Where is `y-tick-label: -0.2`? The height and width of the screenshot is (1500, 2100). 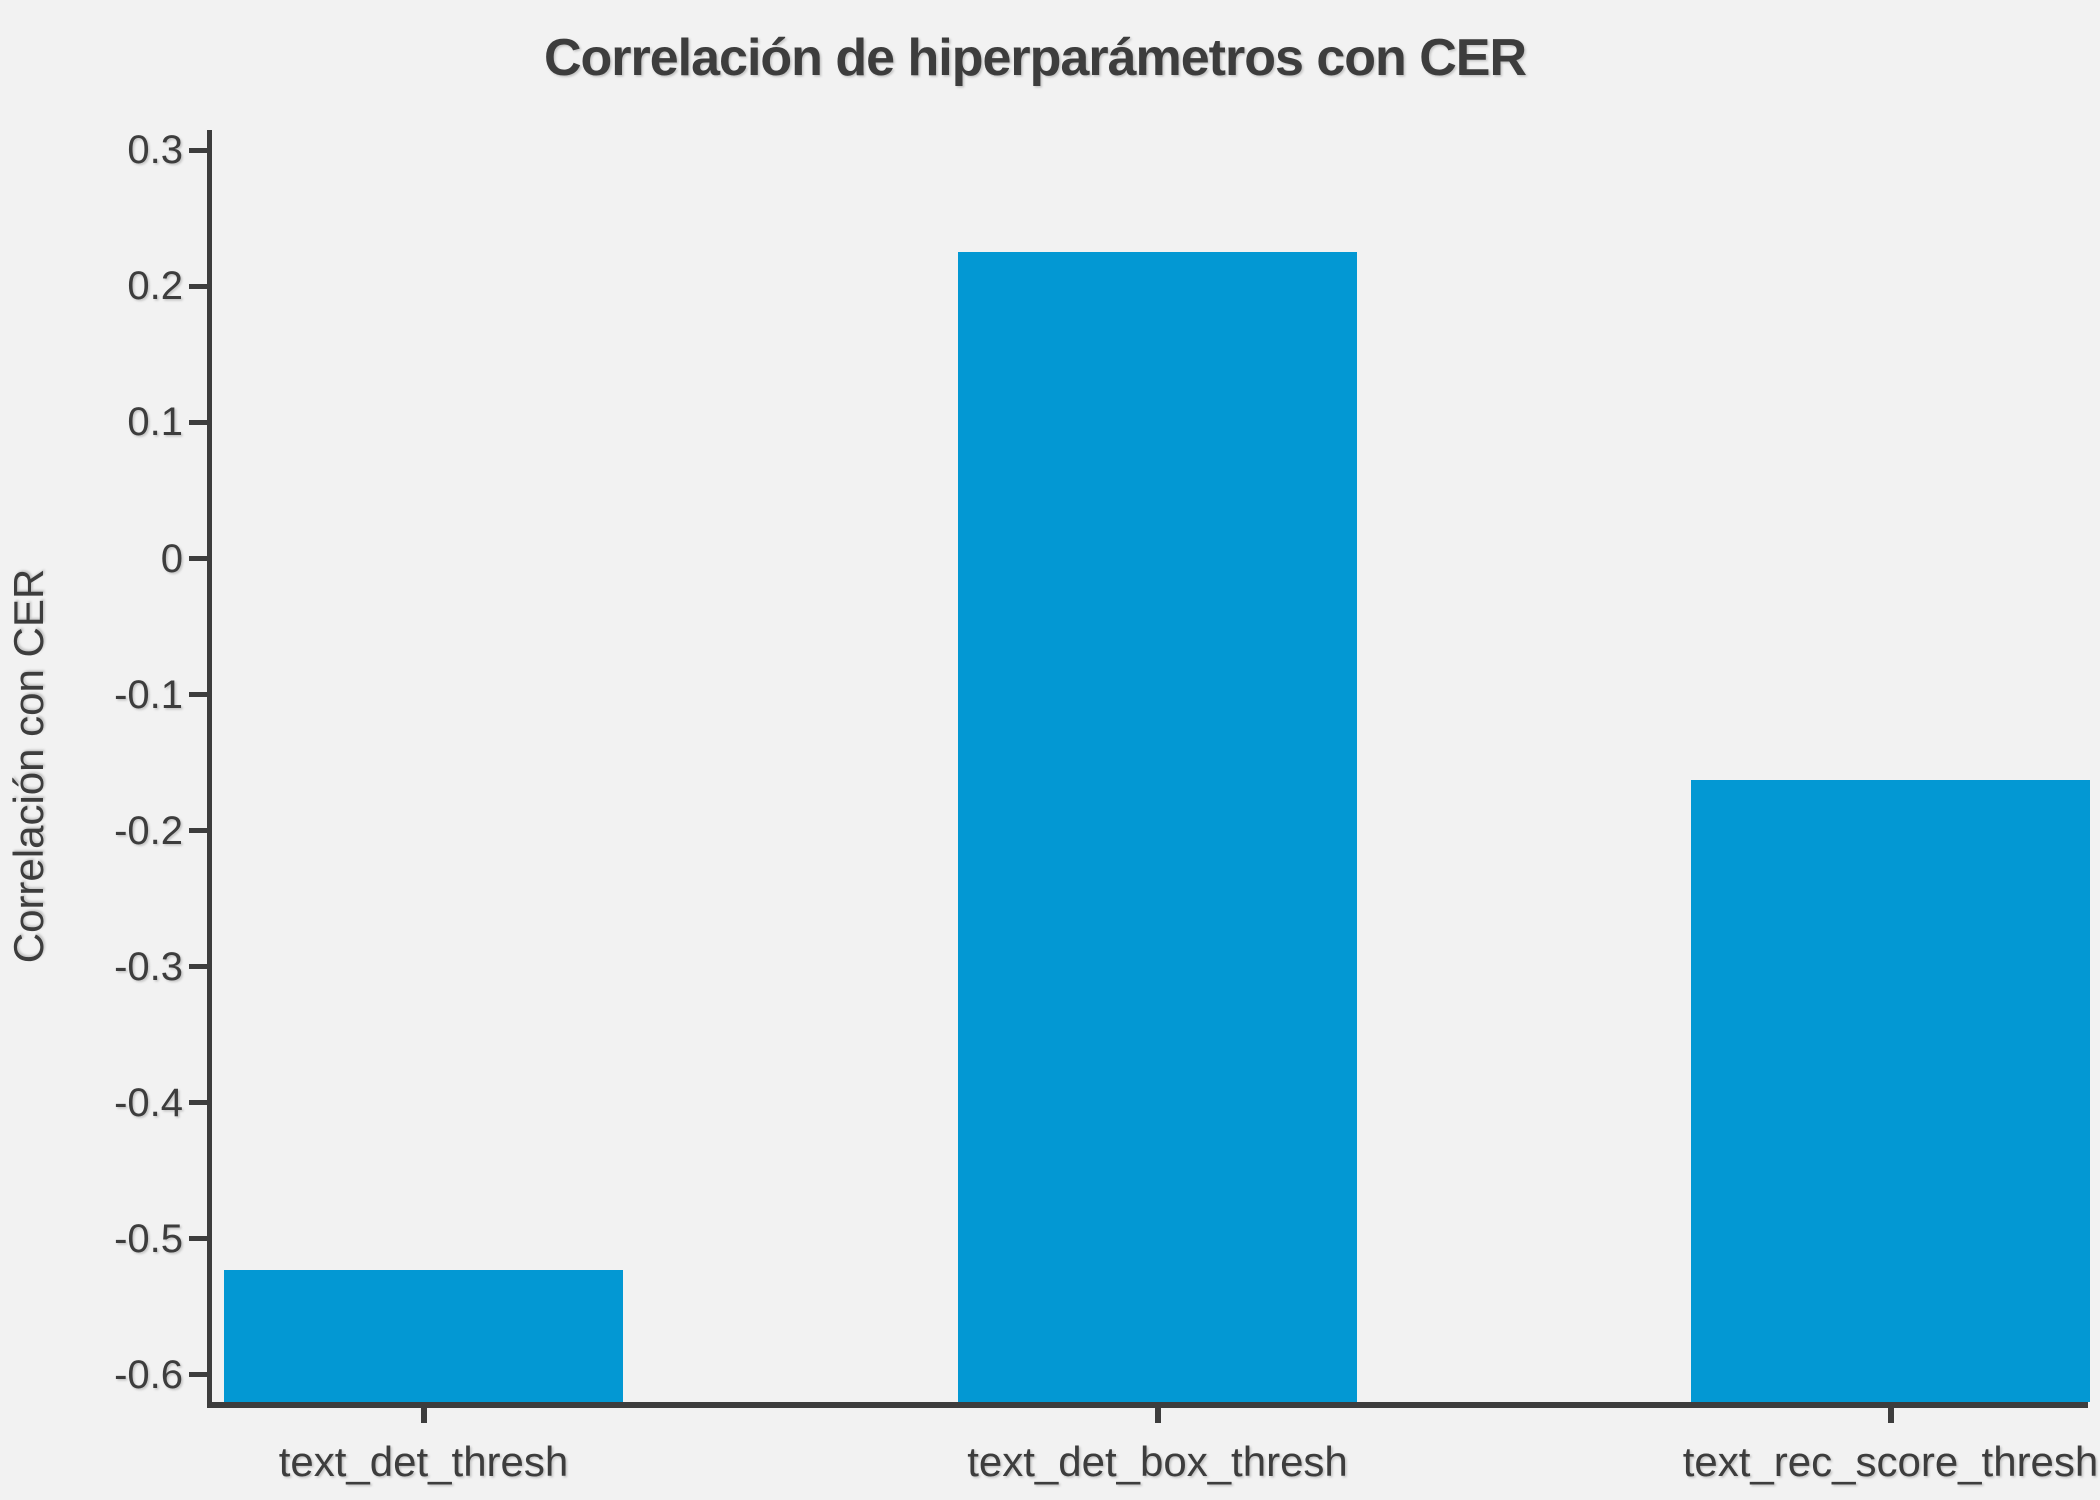 y-tick-label: -0.2 is located at coordinates (148, 830).